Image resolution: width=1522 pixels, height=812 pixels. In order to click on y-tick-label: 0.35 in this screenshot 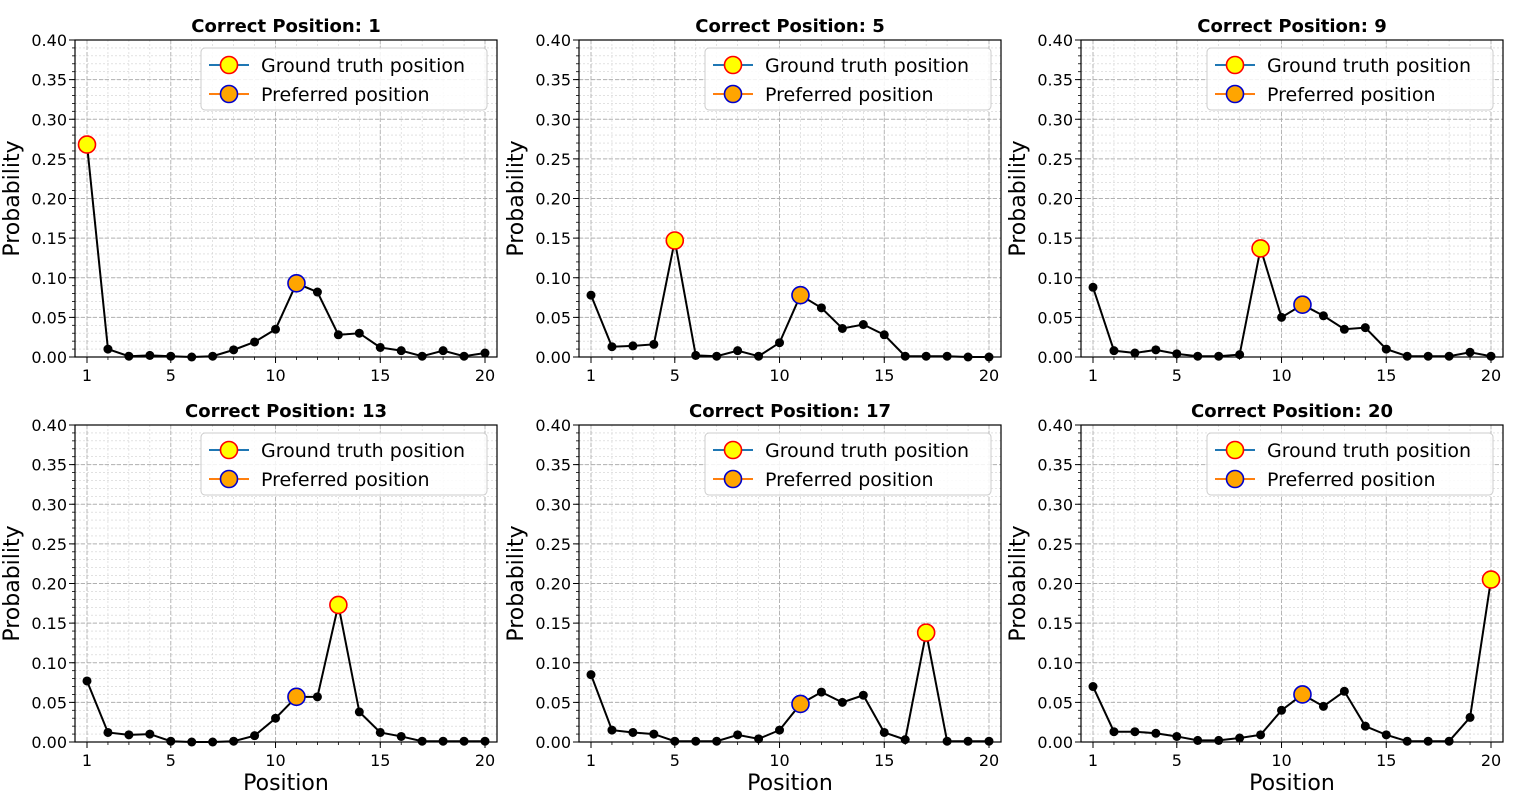, I will do `click(49, 80)`.